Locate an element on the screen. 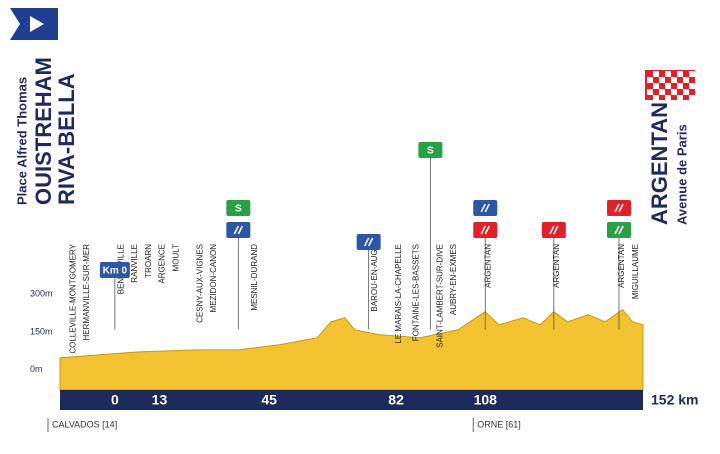  region-label: ORNE [61] is located at coordinates (499, 424).